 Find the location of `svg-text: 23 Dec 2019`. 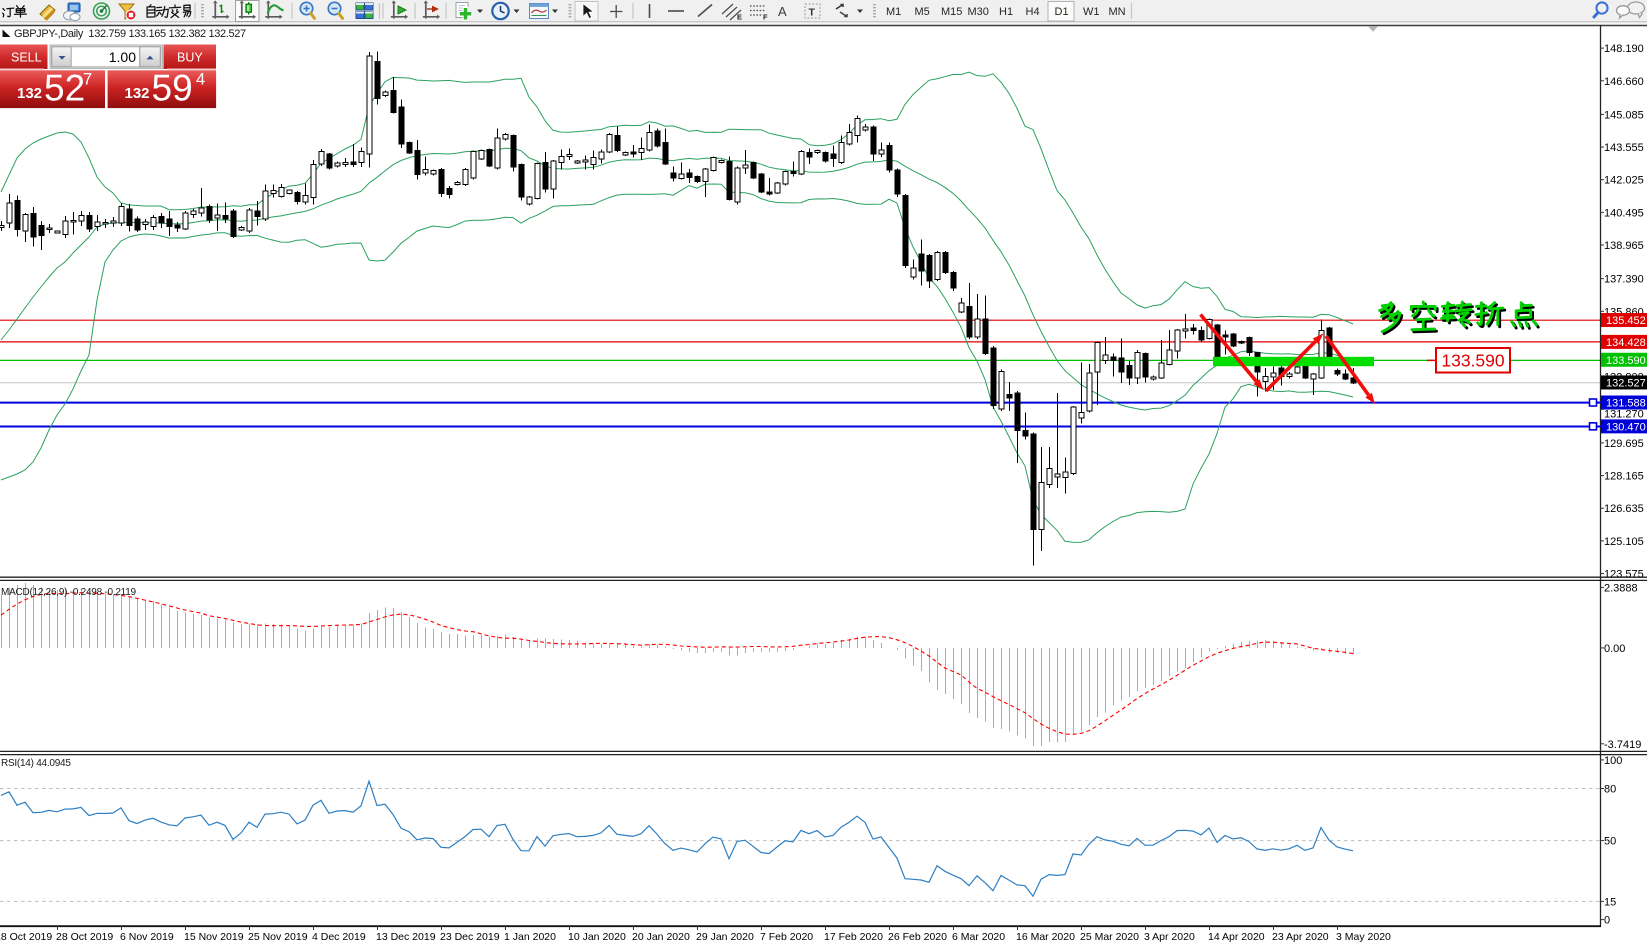

svg-text: 23 Dec 2019 is located at coordinates (470, 937).